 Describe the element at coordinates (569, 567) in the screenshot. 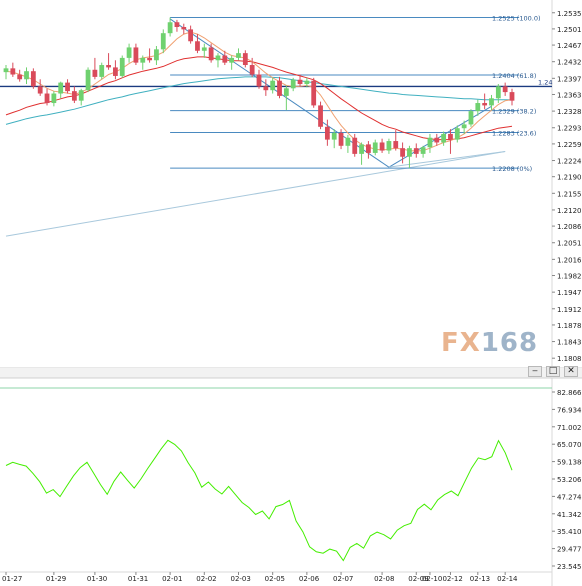

I see `oscillator-tick-label: 23.5458` at that location.